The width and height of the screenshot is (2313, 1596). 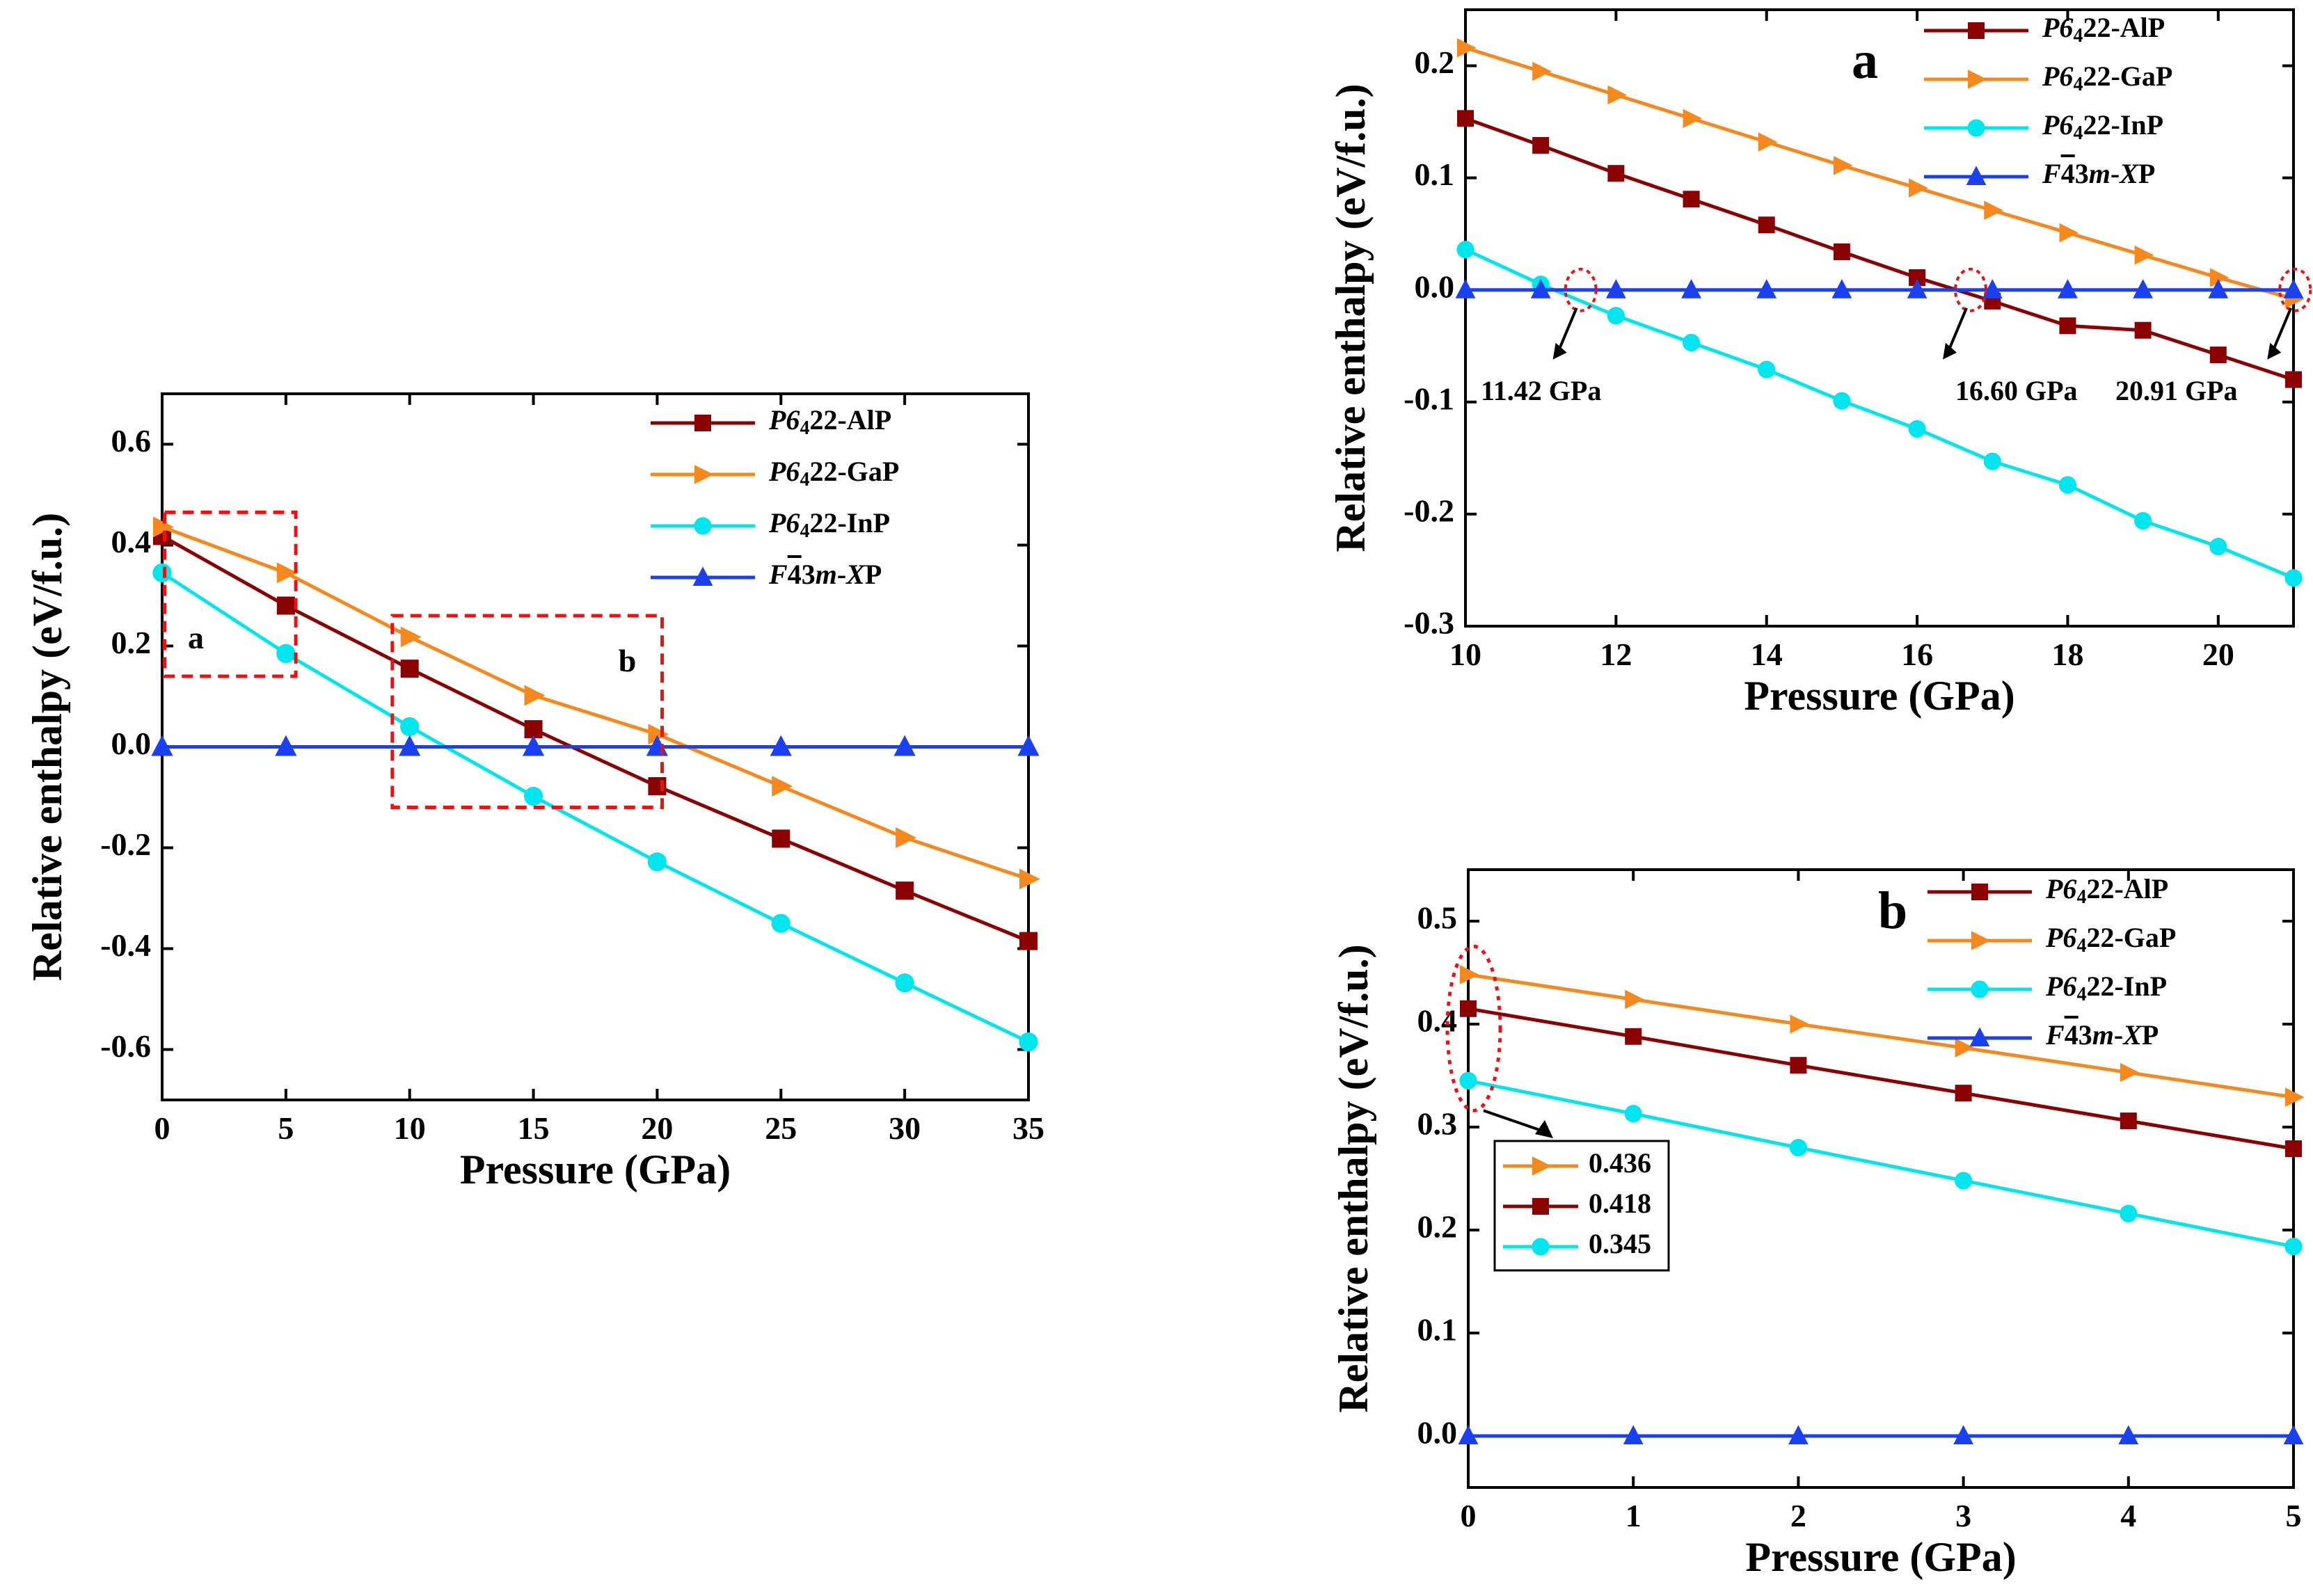 What do you see at coordinates (1963, 1516) in the screenshot?
I see `x-tick-label: 3` at bounding box center [1963, 1516].